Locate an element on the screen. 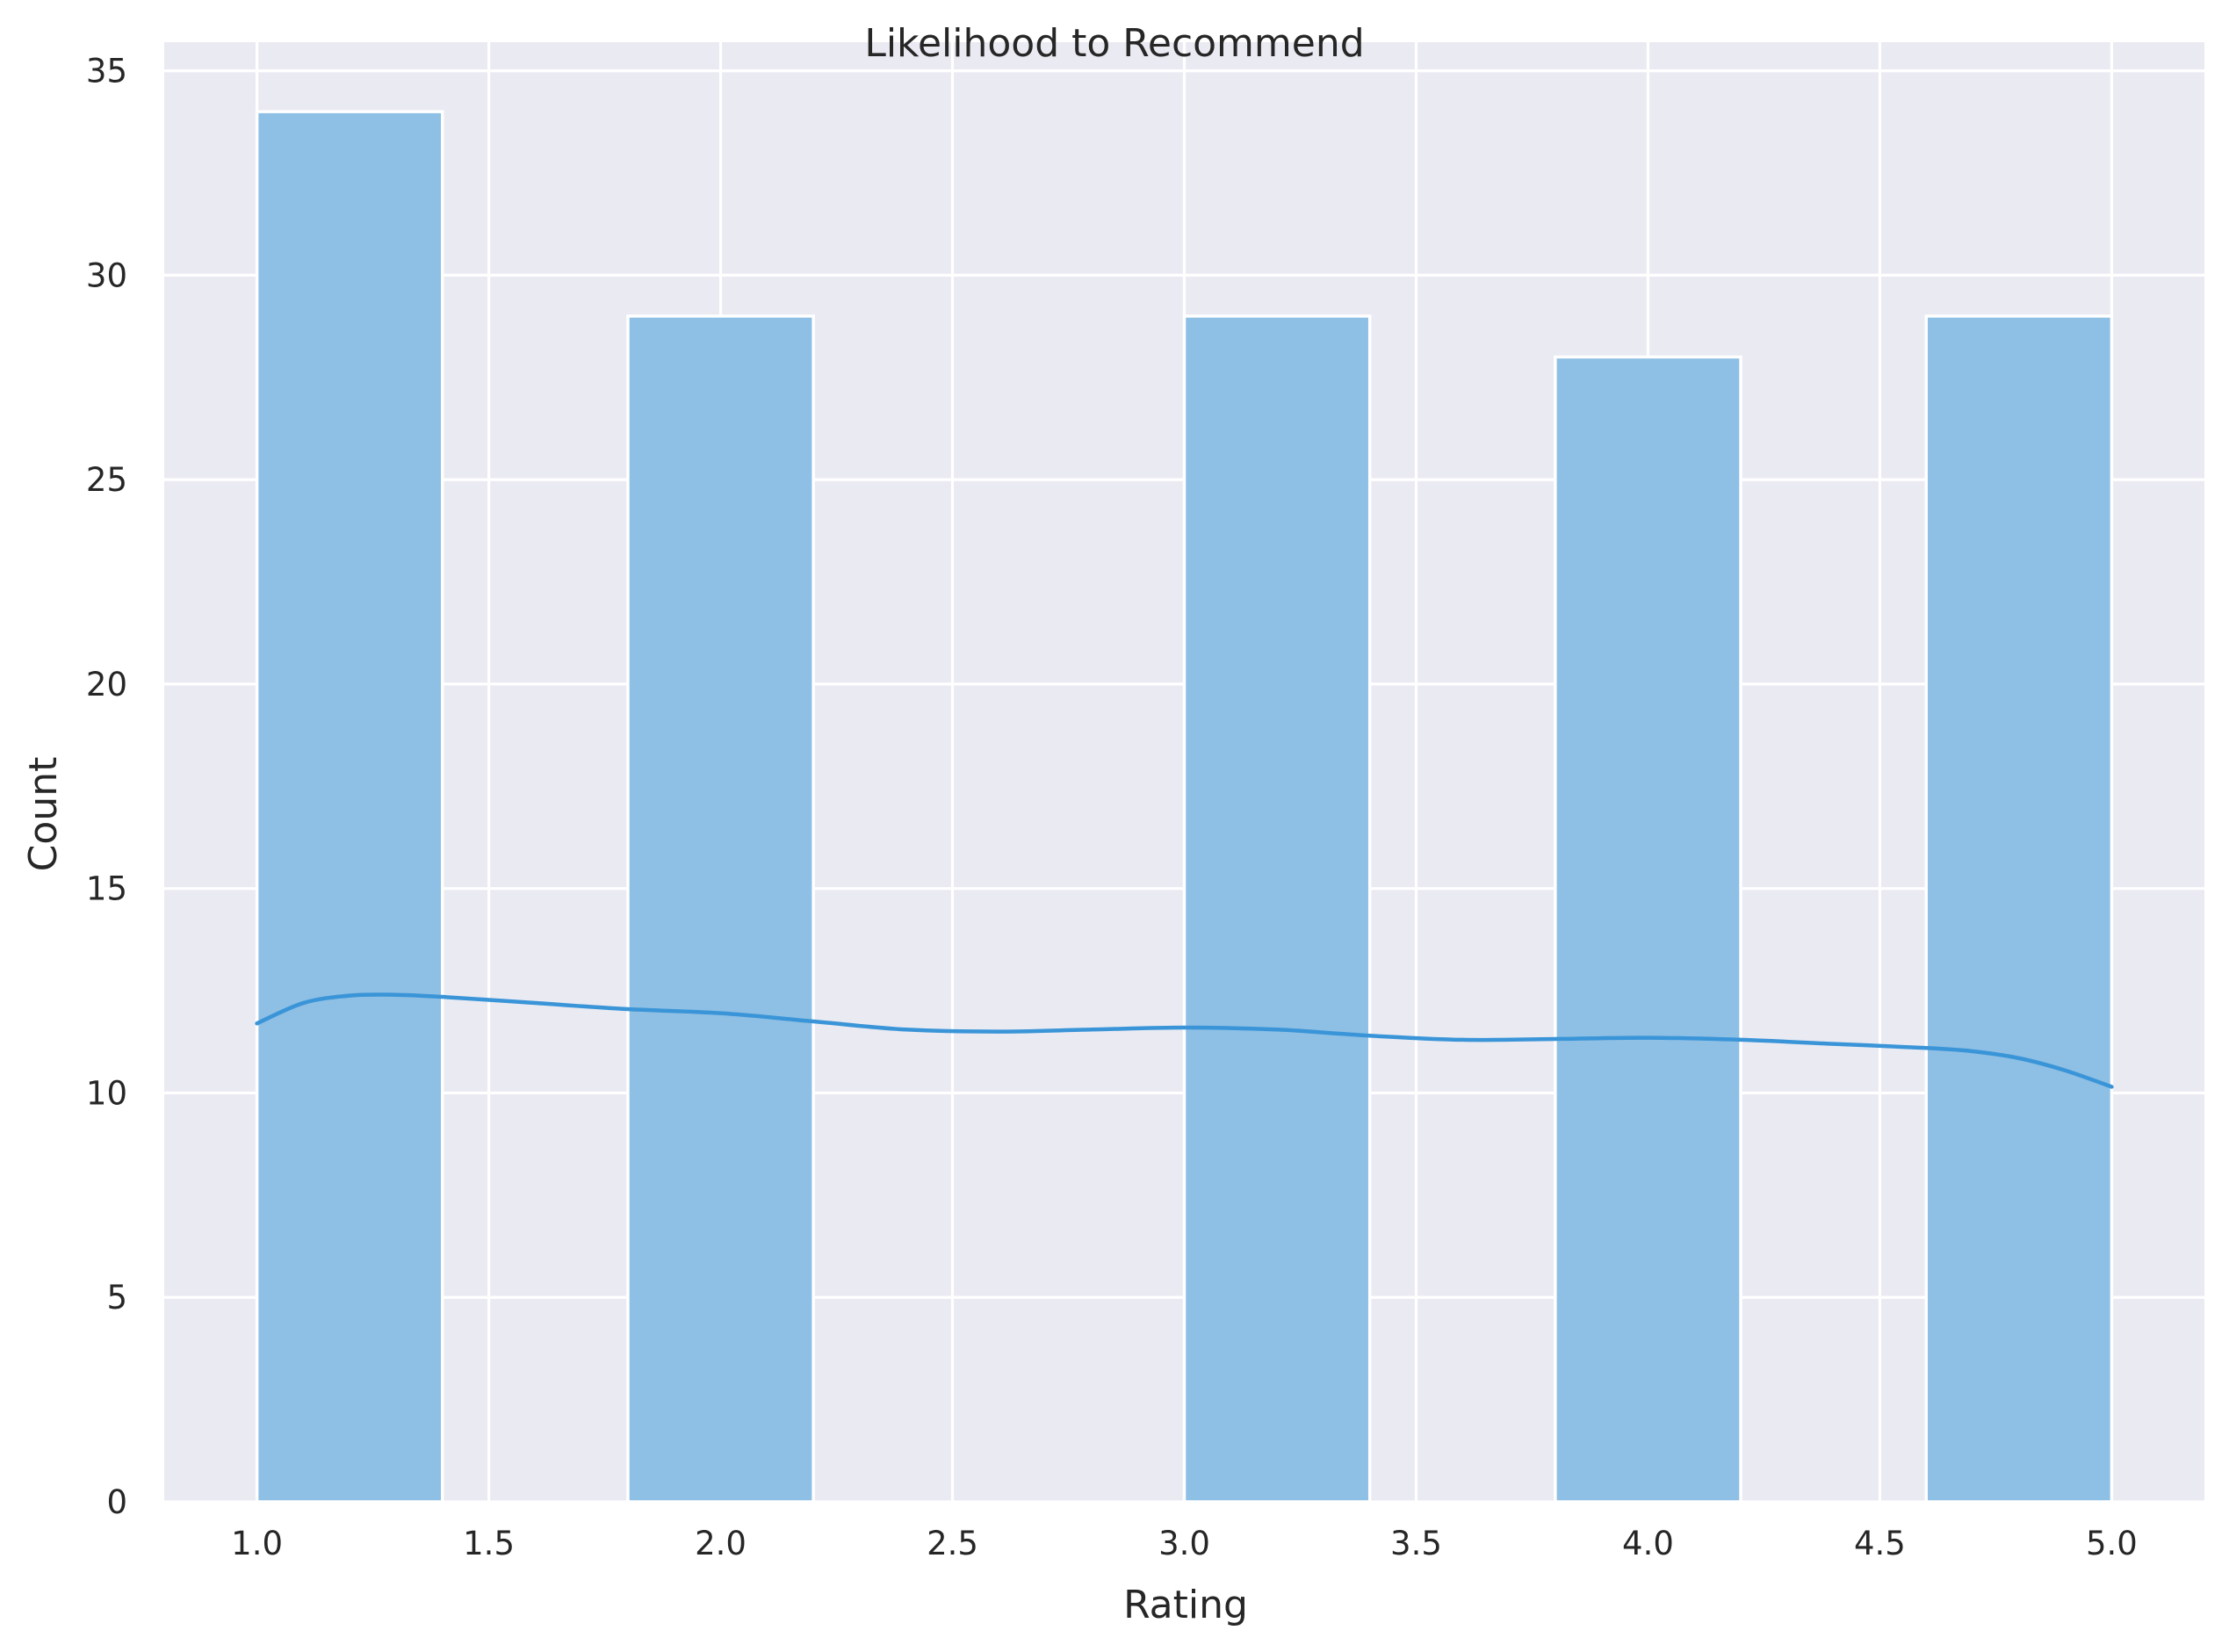 This screenshot has height=1652, width=2229. x-tick-label: 3.5 is located at coordinates (1416, 1543).